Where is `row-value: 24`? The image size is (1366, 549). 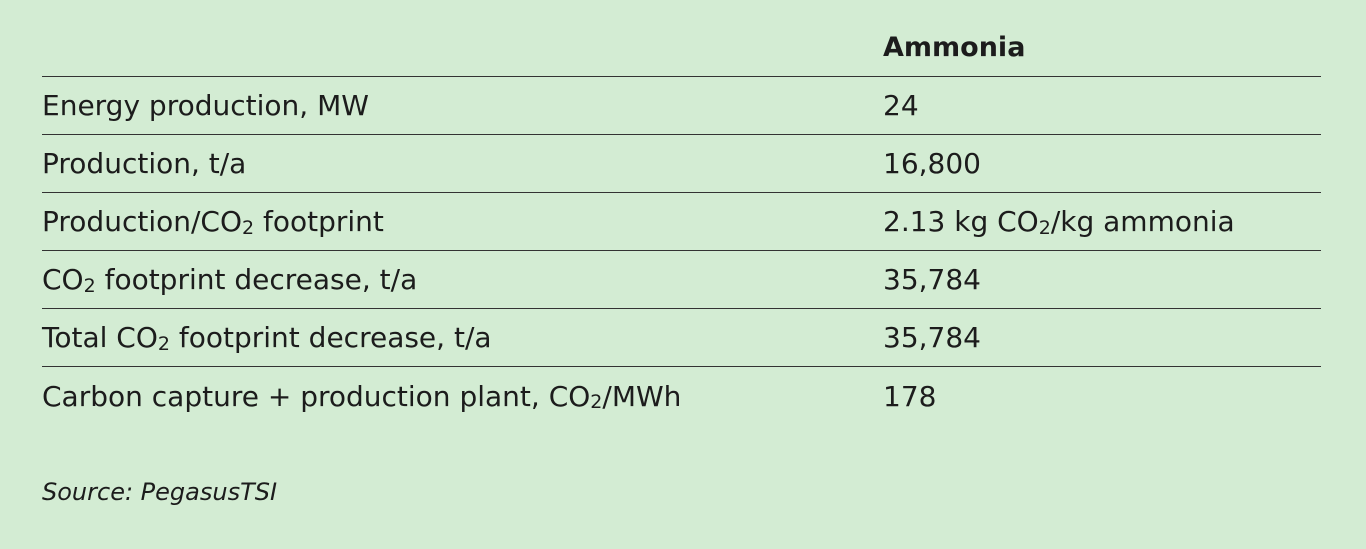
row-value: 24 is located at coordinates (901, 105).